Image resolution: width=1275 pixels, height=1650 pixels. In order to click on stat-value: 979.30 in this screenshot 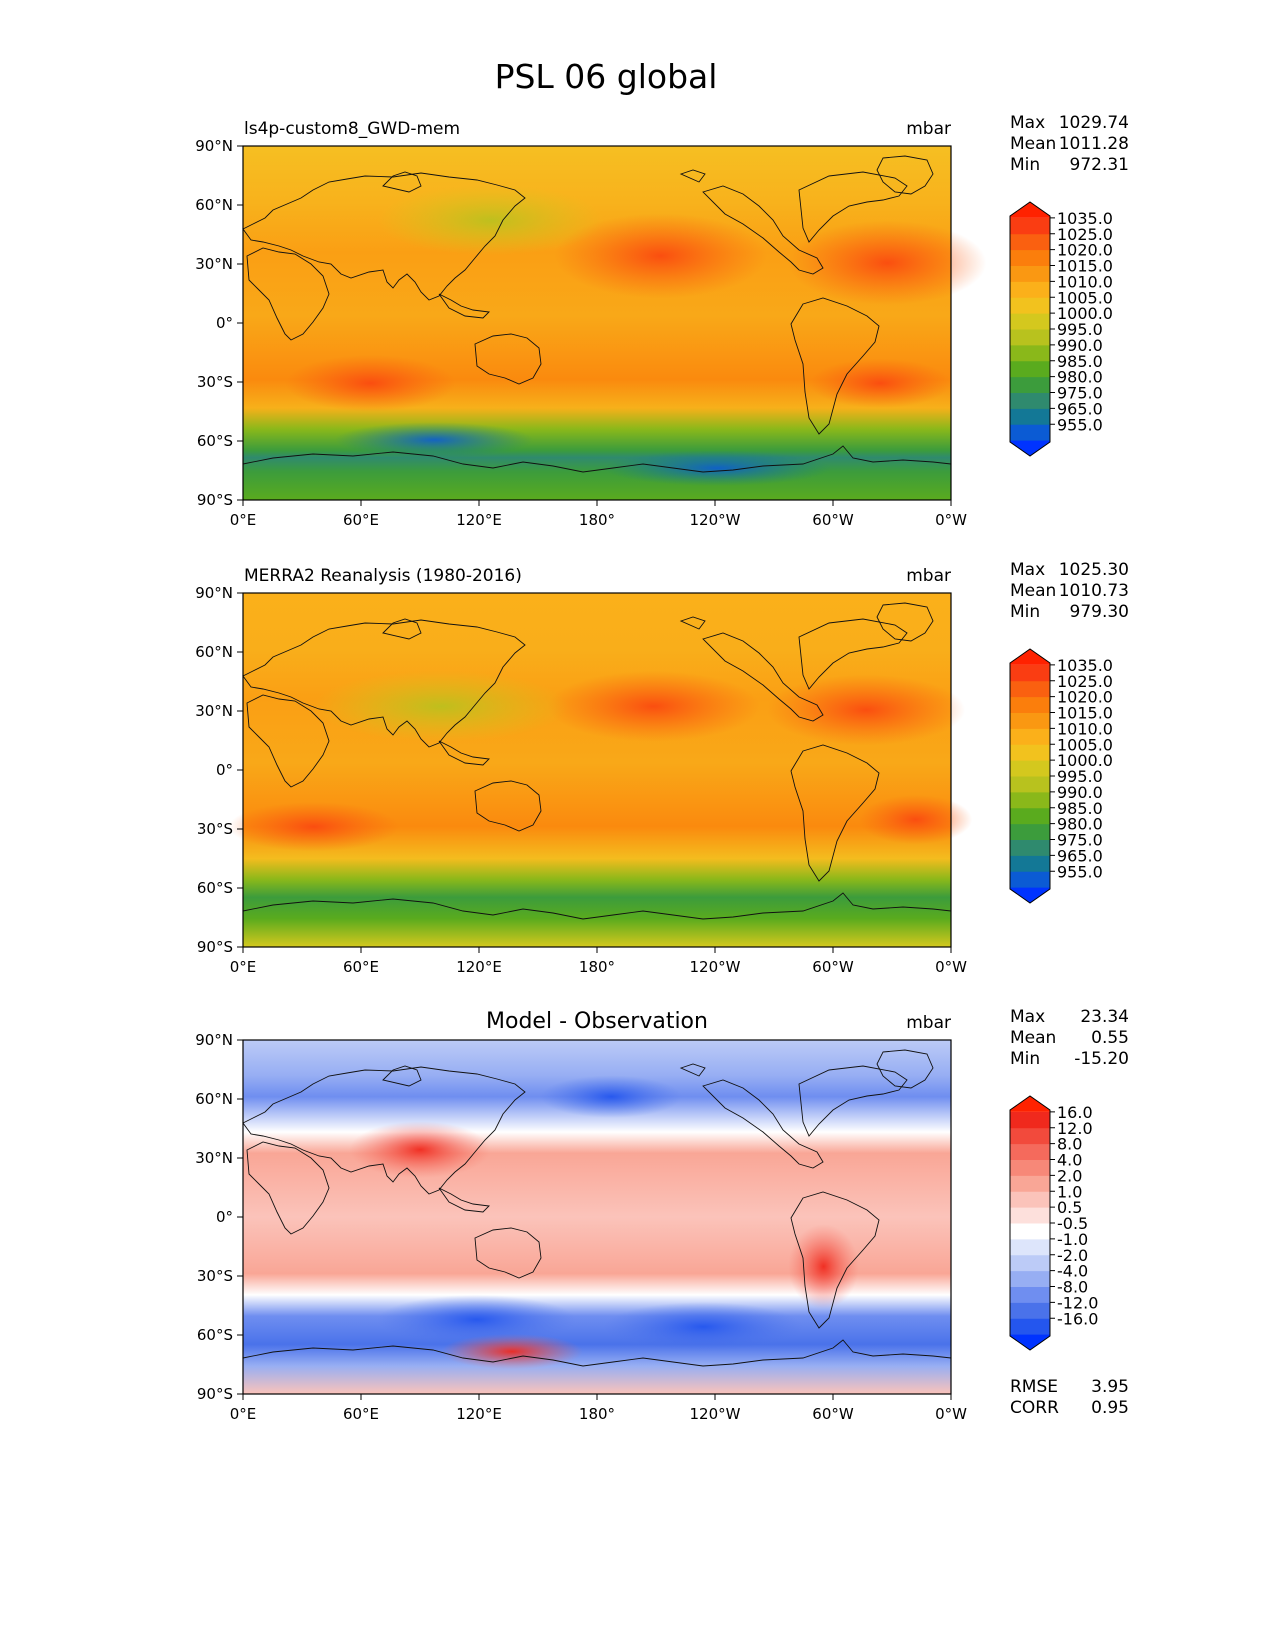, I will do `click(1099, 612)`.